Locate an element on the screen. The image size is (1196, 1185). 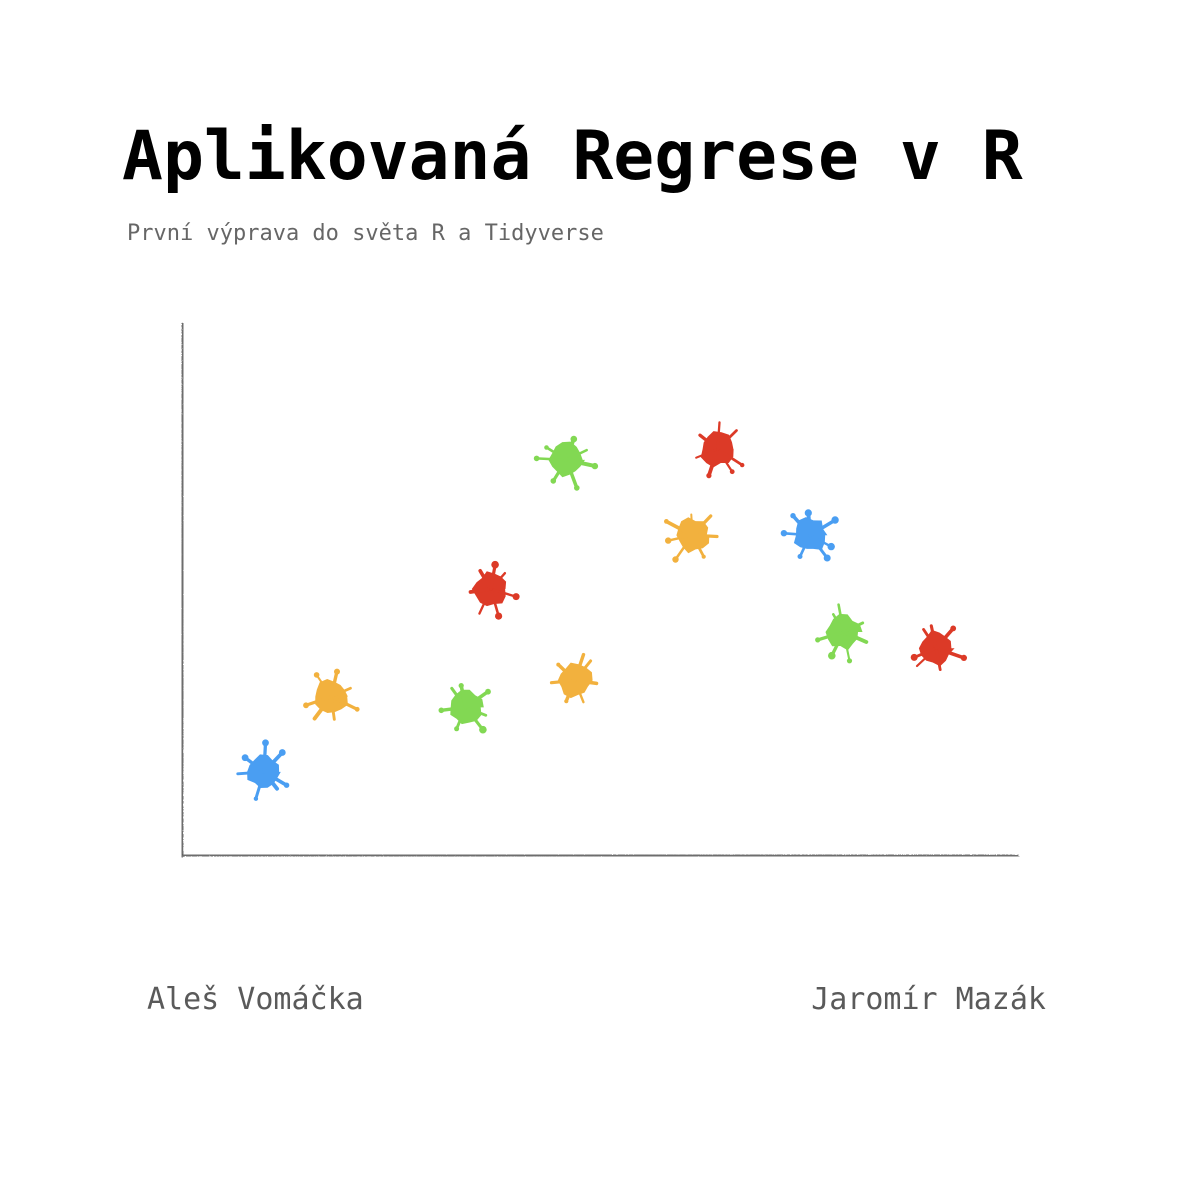
book-subtitle: První výprava do světa R a Tidyverse is located at coordinates (365, 233).